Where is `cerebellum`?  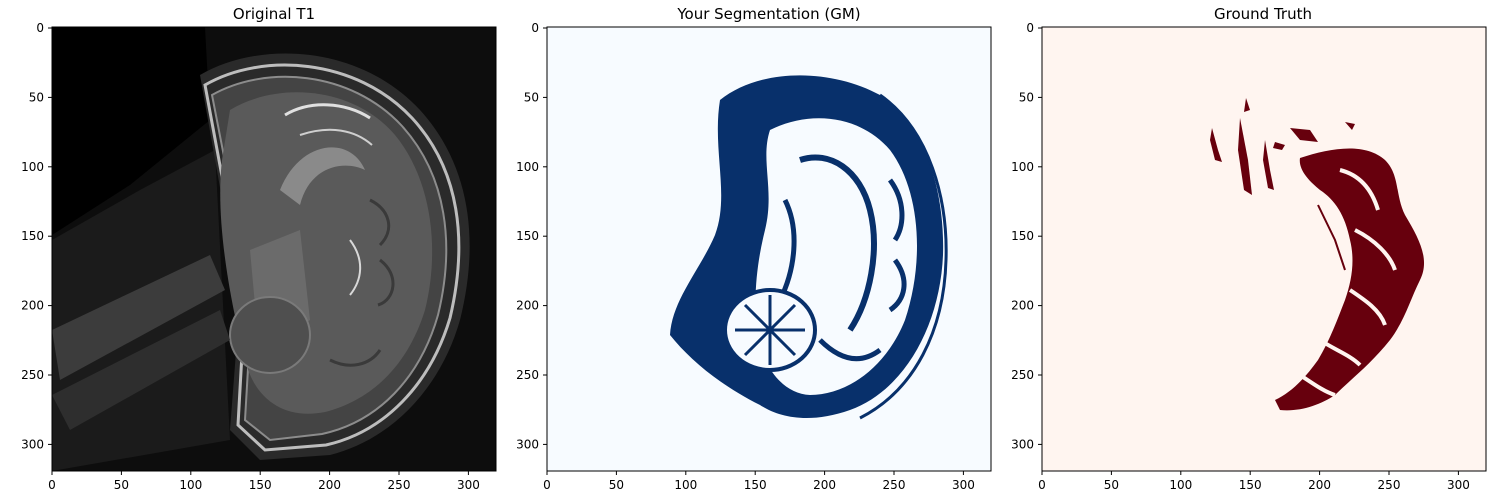
cerebellum is located at coordinates (270, 335).